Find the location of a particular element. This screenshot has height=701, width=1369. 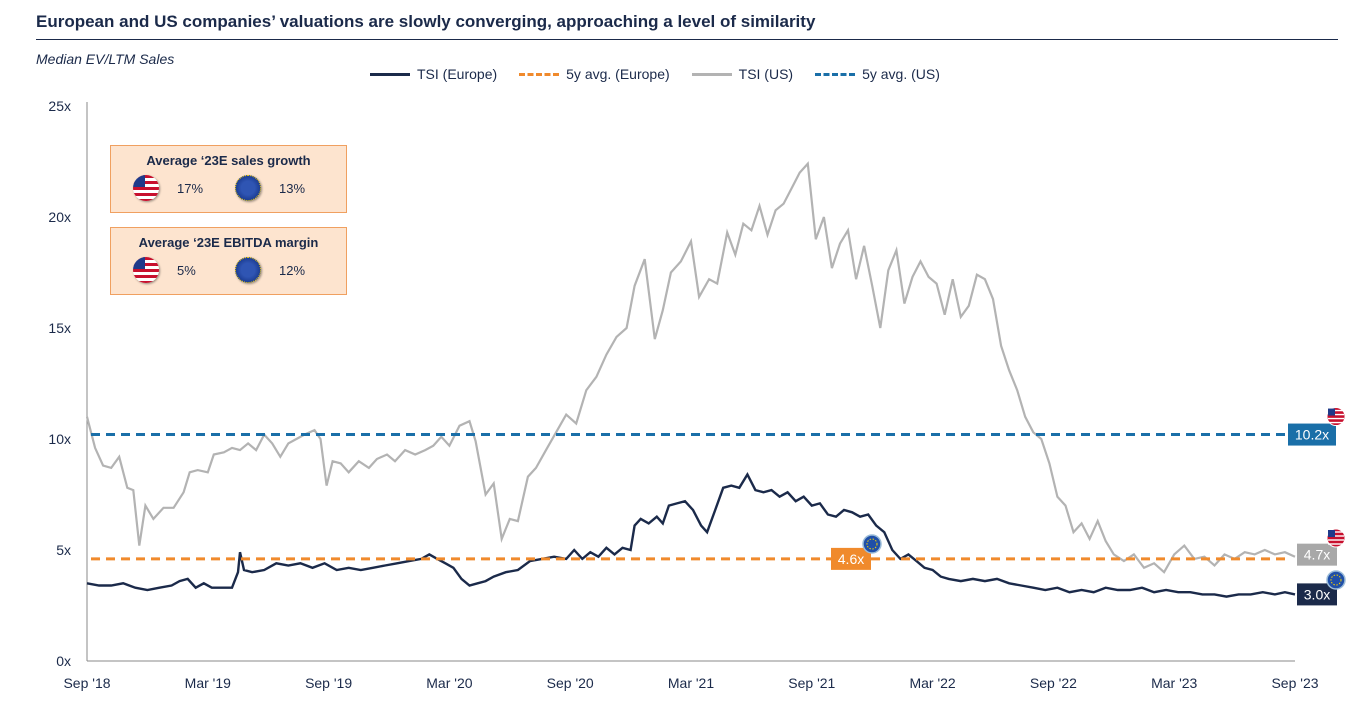

eu-sales-growth: 13% is located at coordinates (292, 188).